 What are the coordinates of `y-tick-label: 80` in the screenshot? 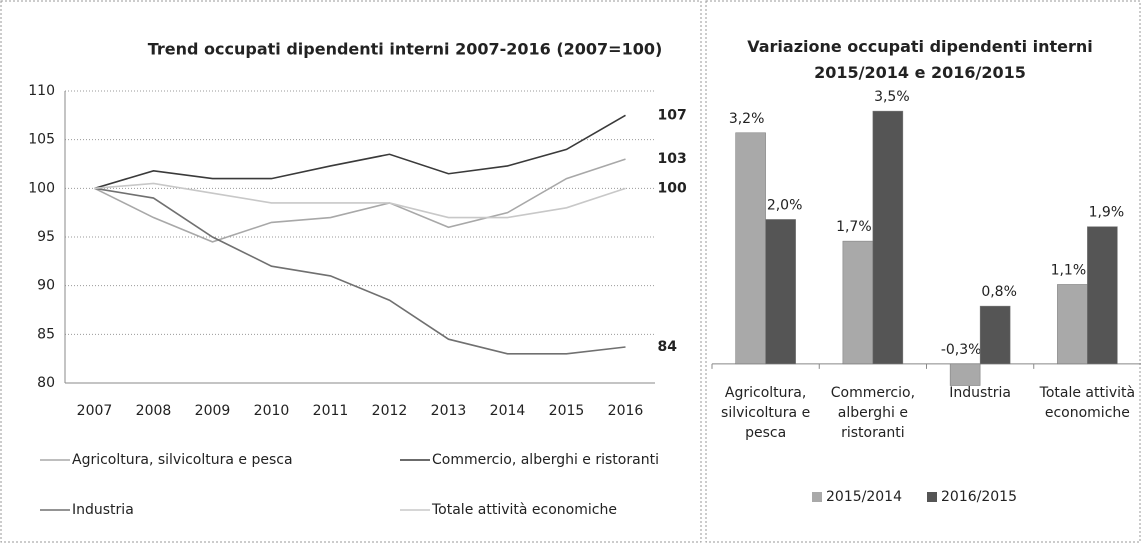 It's located at (46, 383).